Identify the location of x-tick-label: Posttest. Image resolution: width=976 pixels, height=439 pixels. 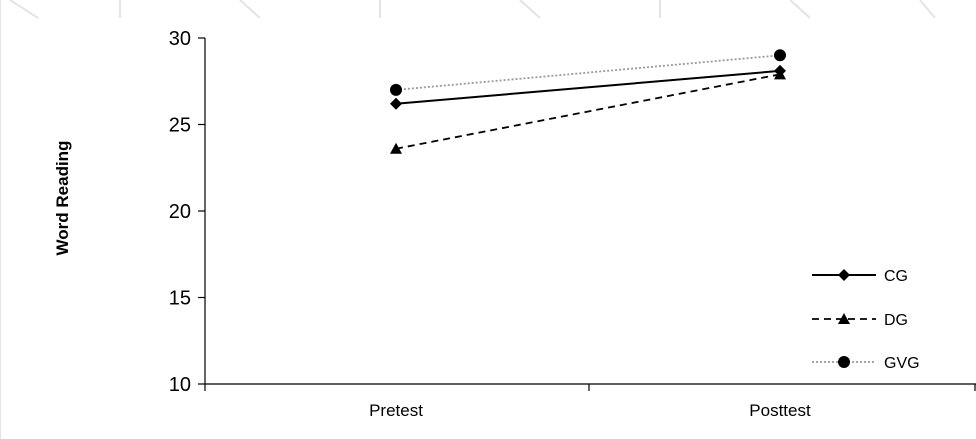
(780, 410).